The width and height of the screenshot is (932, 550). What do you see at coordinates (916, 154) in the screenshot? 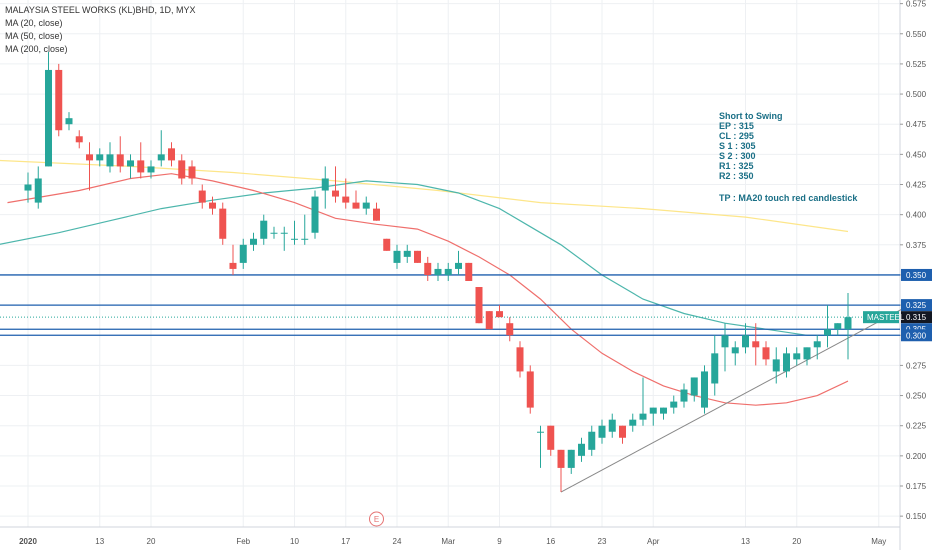
I see `y-tick-label: 0.450` at bounding box center [916, 154].